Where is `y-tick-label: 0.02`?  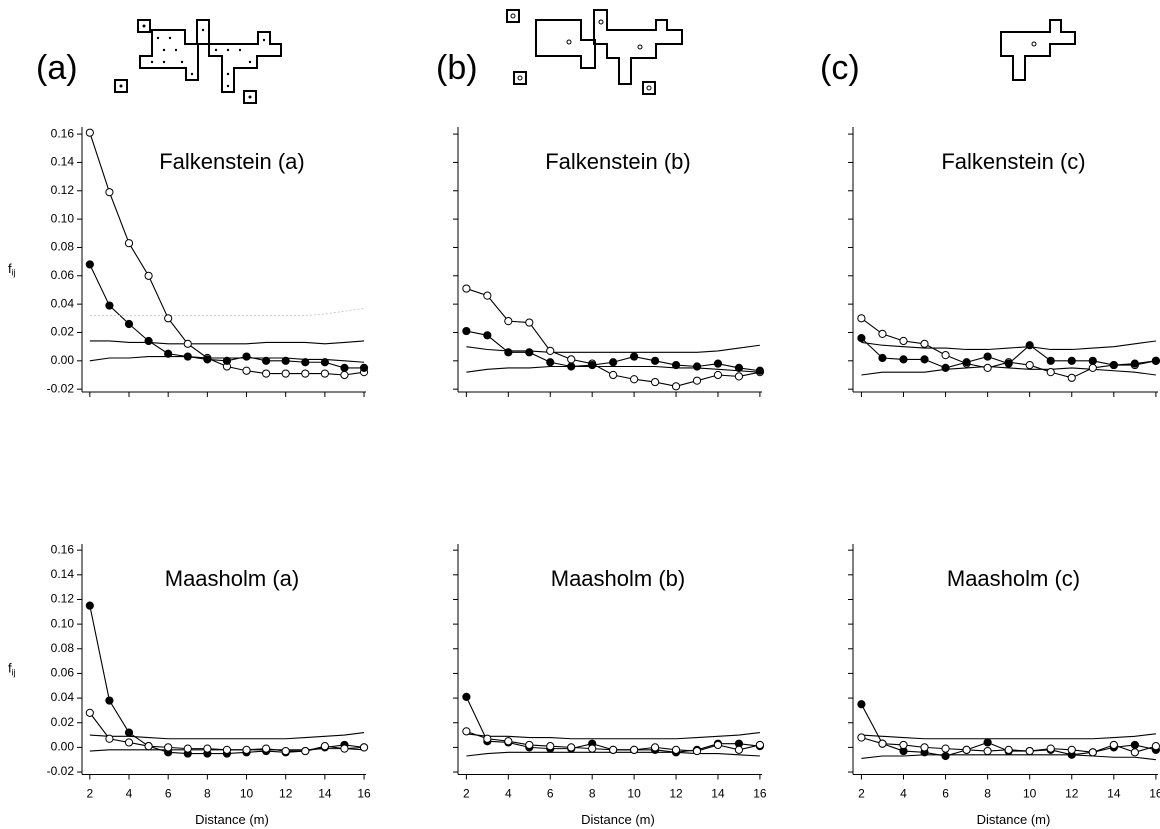 y-tick-label: 0.02 is located at coordinates (63, 332).